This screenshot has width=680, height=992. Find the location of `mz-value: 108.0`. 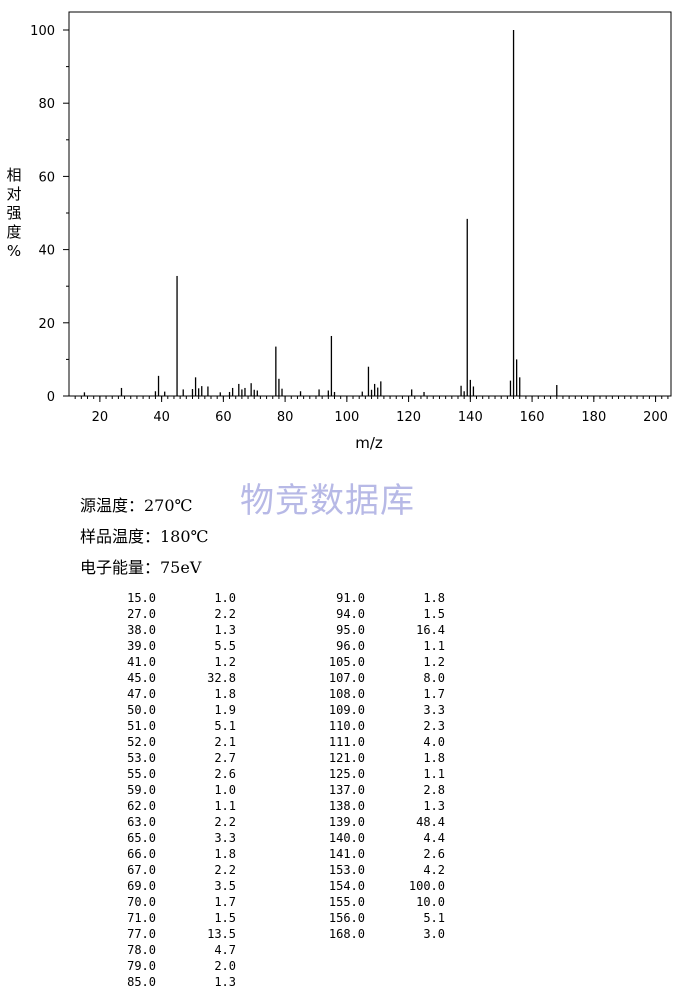

mz-value: 108.0 is located at coordinates (346, 694).